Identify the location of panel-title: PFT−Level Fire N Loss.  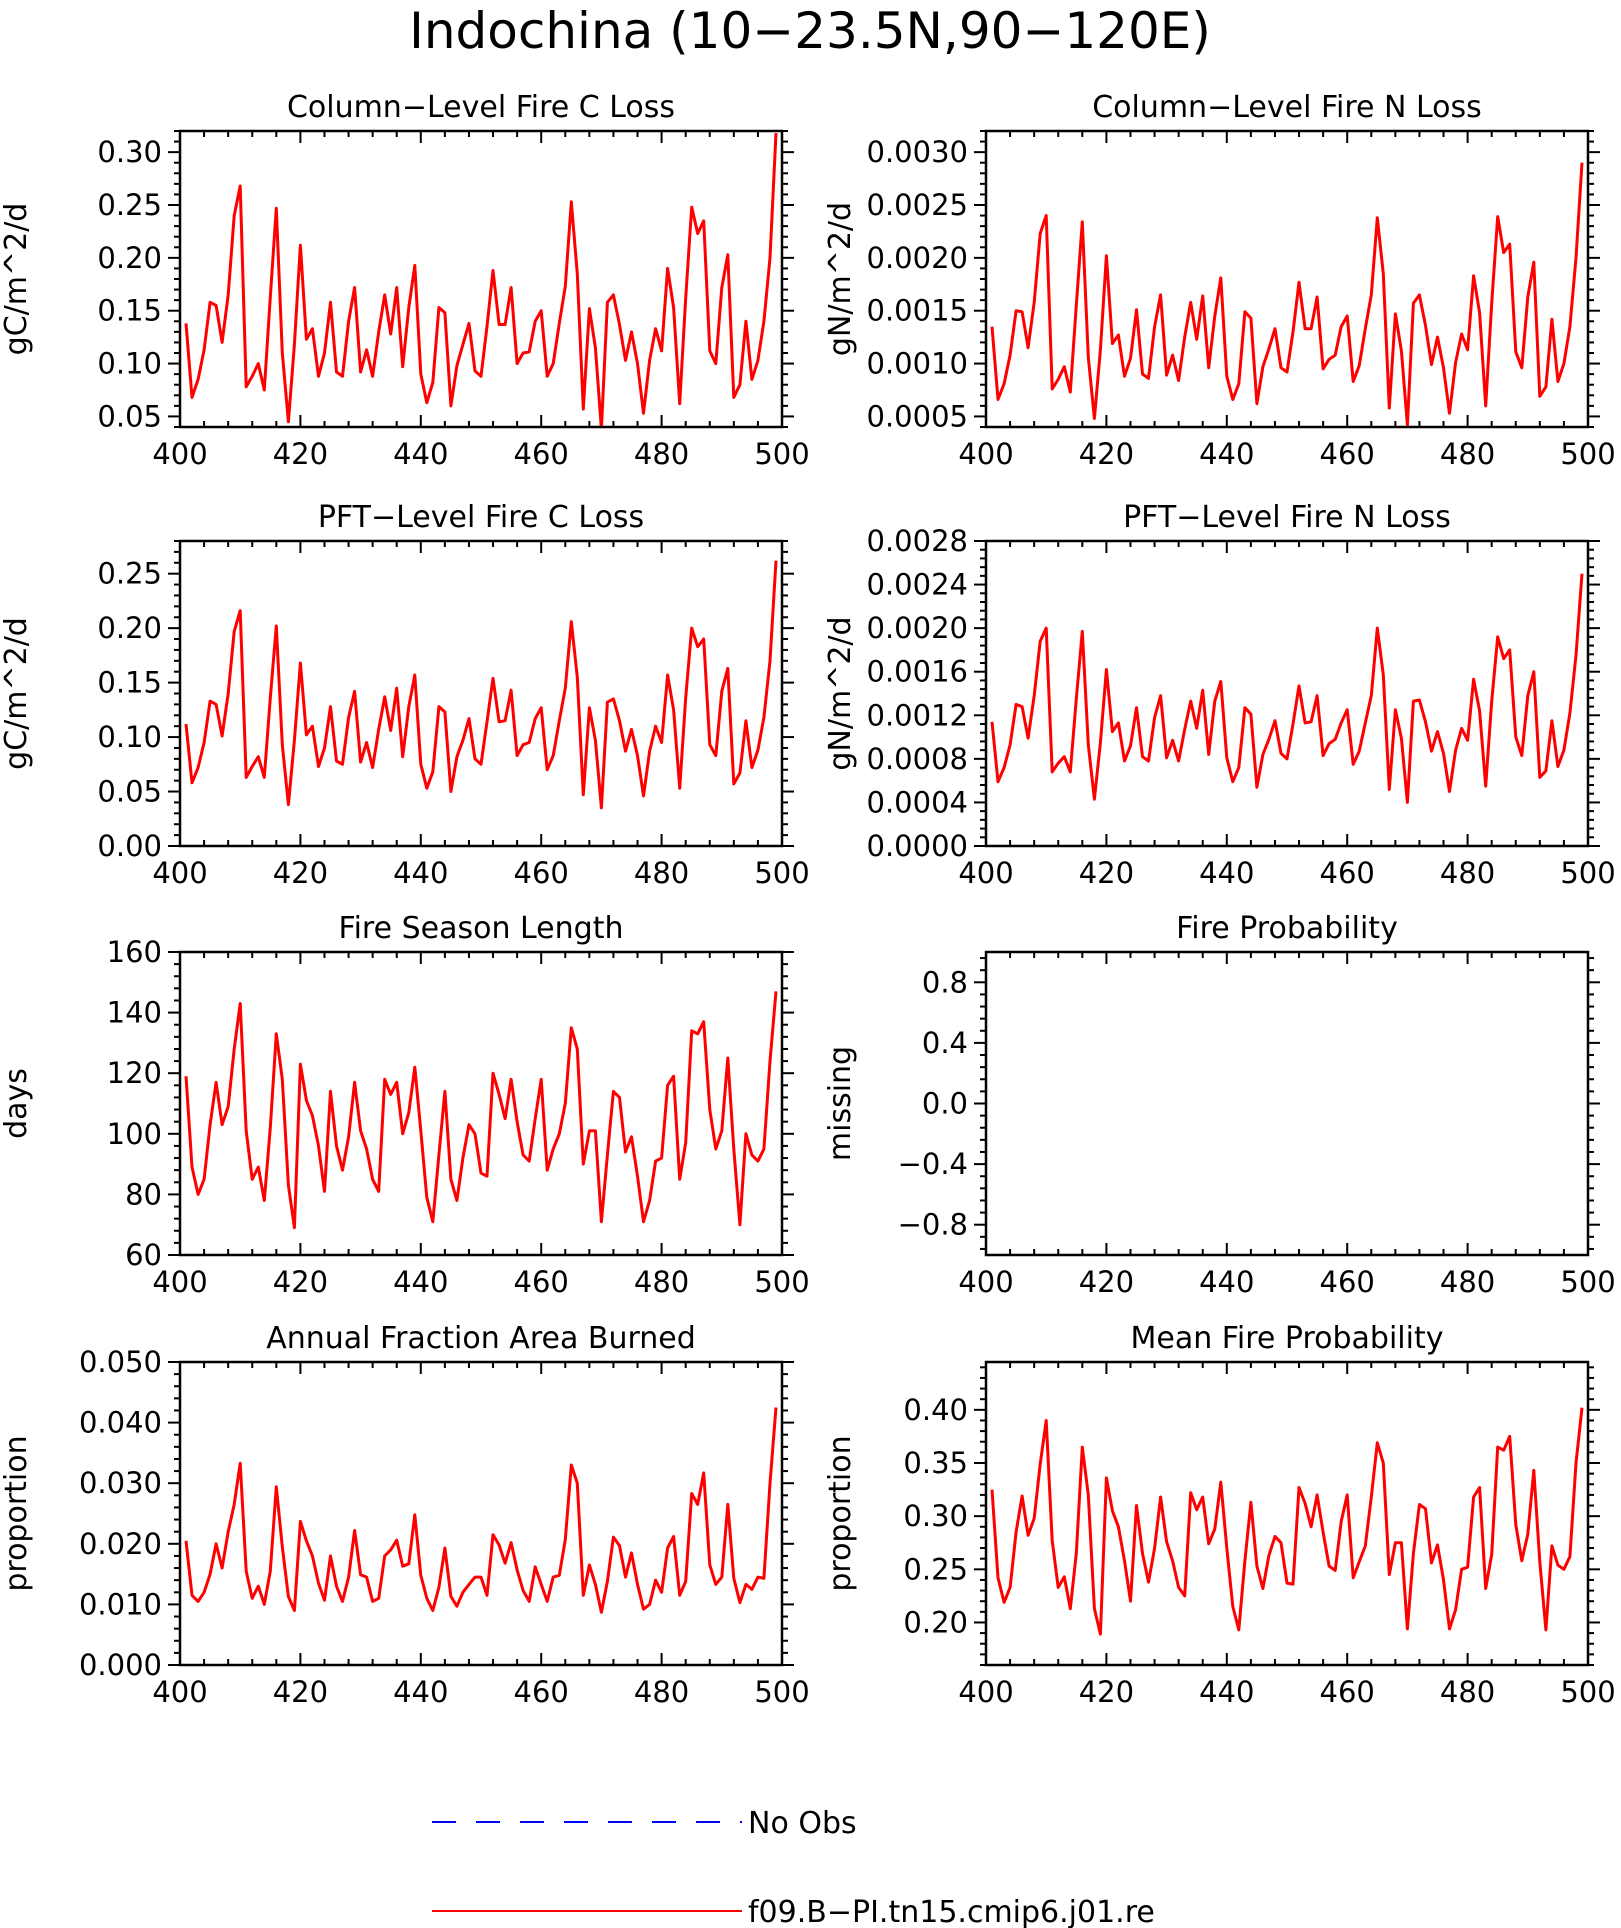
(1287, 517).